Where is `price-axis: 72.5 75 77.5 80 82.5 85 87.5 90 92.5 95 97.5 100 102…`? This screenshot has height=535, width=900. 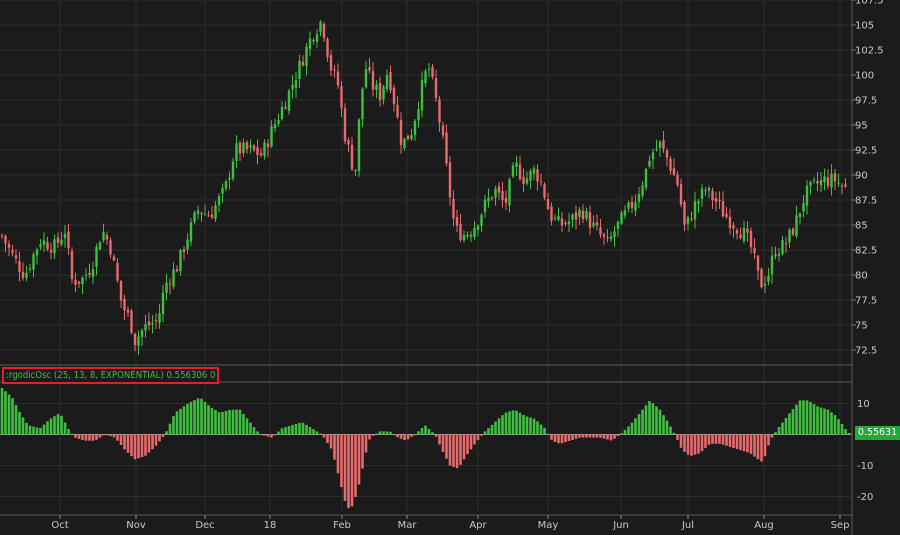
price-axis: 72.5 75 77.5 80 82.5 85 87.5 90 92.5 95 97.5 100 102… is located at coordinates (868, 178).